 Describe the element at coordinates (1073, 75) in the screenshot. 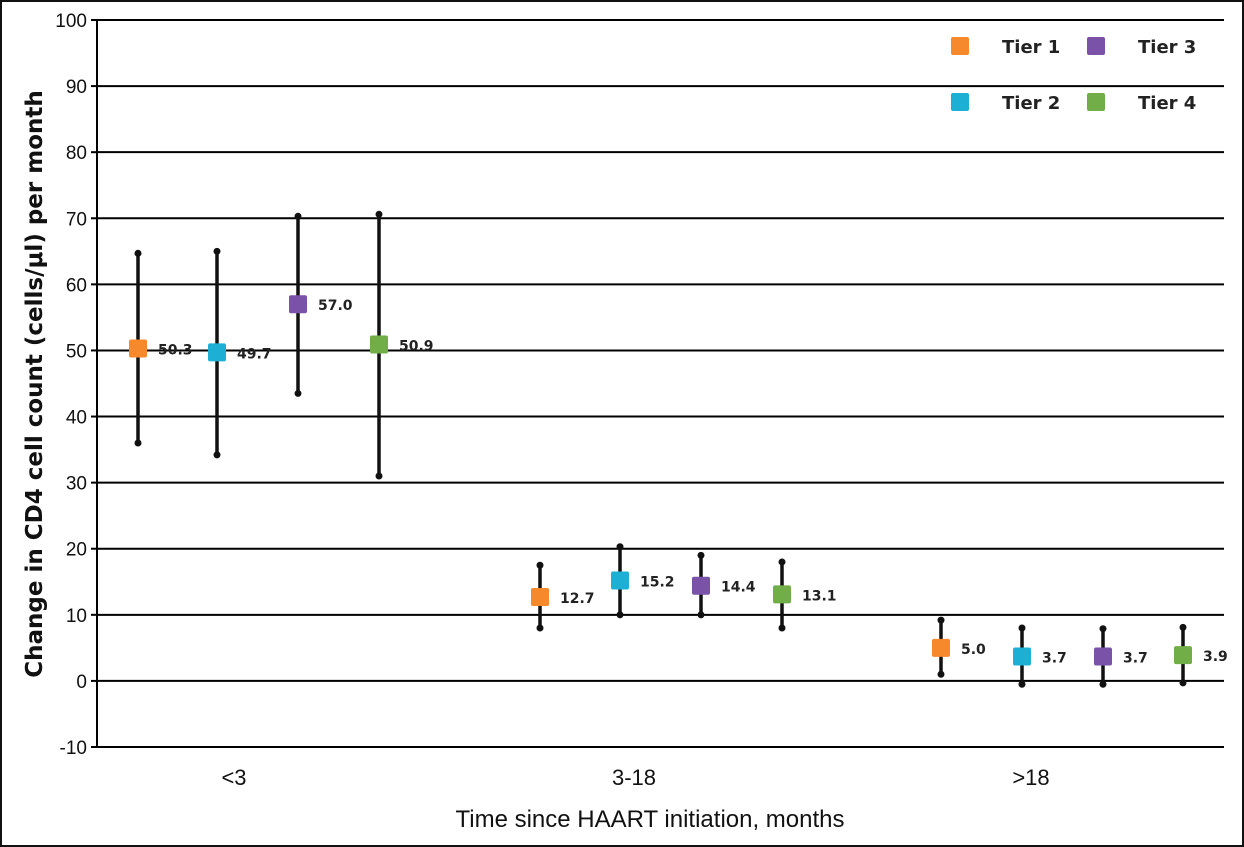

I see `legend: Tier 1 Tier 2 Tier 3 Tier 4` at that location.